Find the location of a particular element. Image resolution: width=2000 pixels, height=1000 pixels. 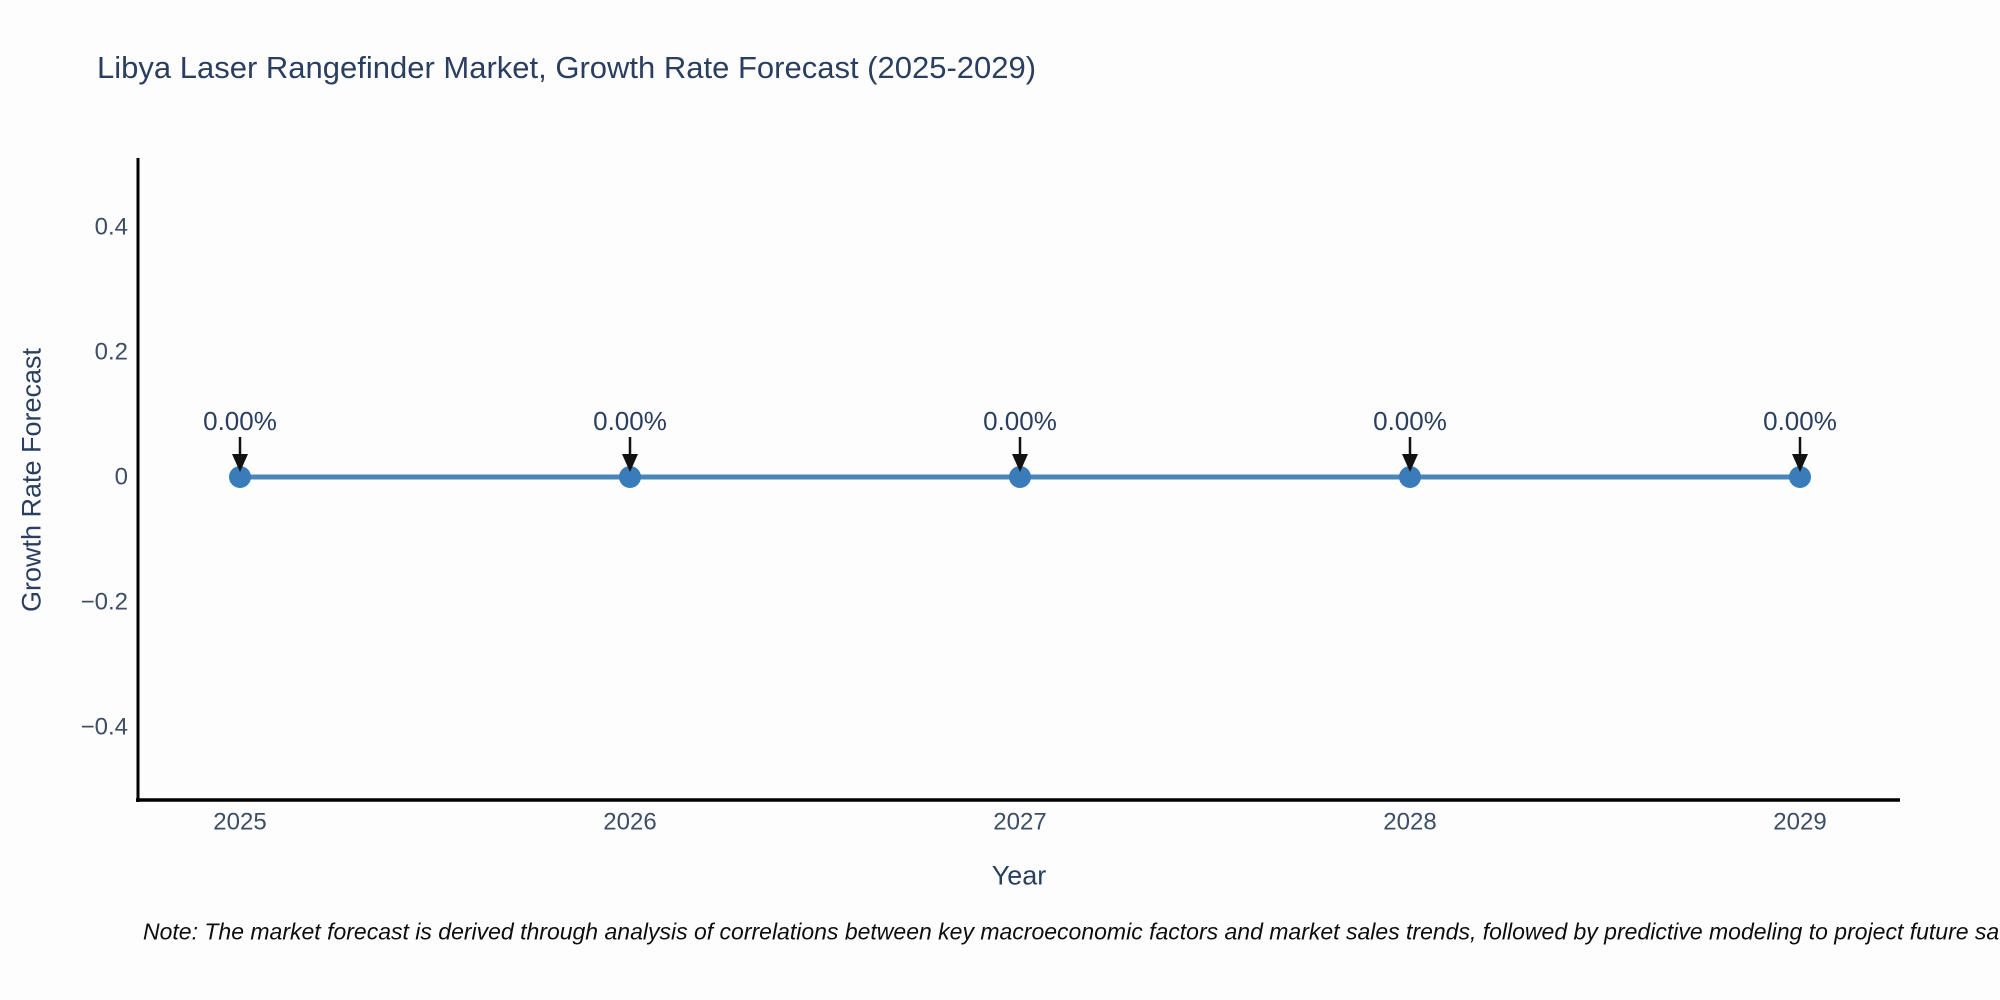

y-tick-label: −0.2 is located at coordinates (104, 602).